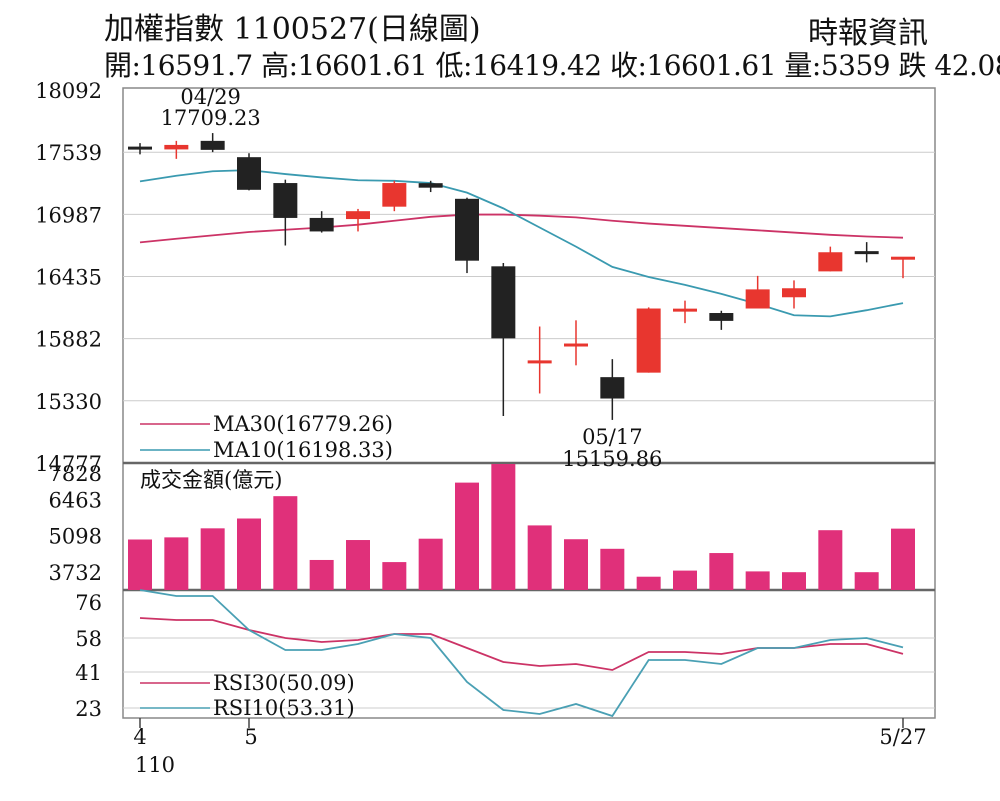 The image size is (1000, 801). What do you see at coordinates (211, 480) in the screenshot?
I see `volume-title: 成交金額(億元)` at bounding box center [211, 480].